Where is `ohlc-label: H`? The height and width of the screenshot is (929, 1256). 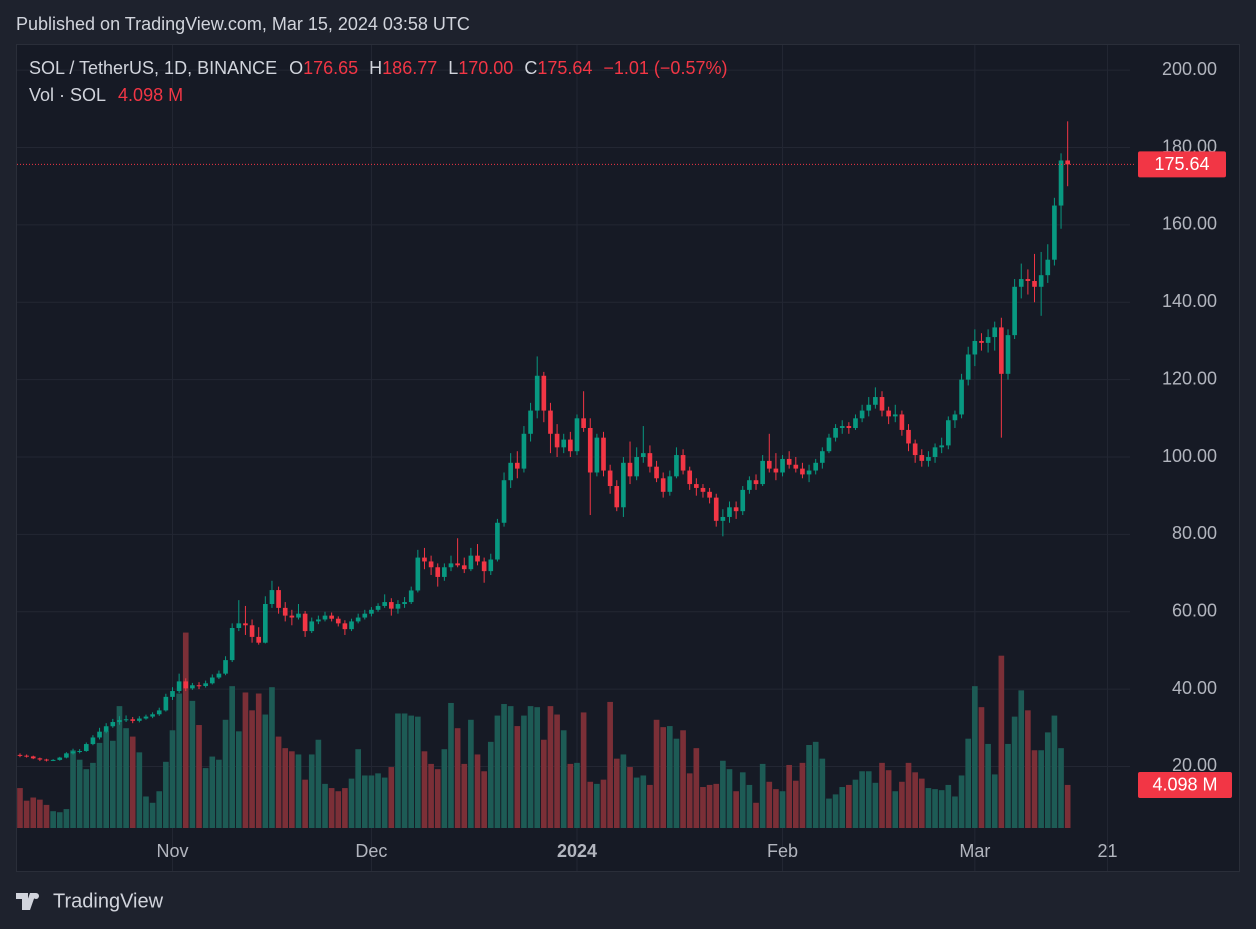
ohlc-label: H is located at coordinates (375, 68).